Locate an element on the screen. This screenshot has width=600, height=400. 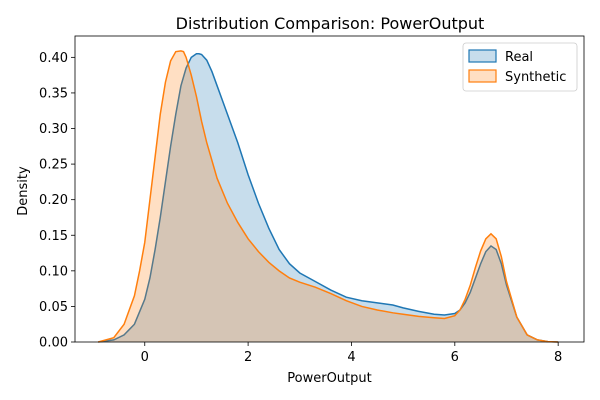
legend: Real Synthetic is located at coordinates (520, 67).